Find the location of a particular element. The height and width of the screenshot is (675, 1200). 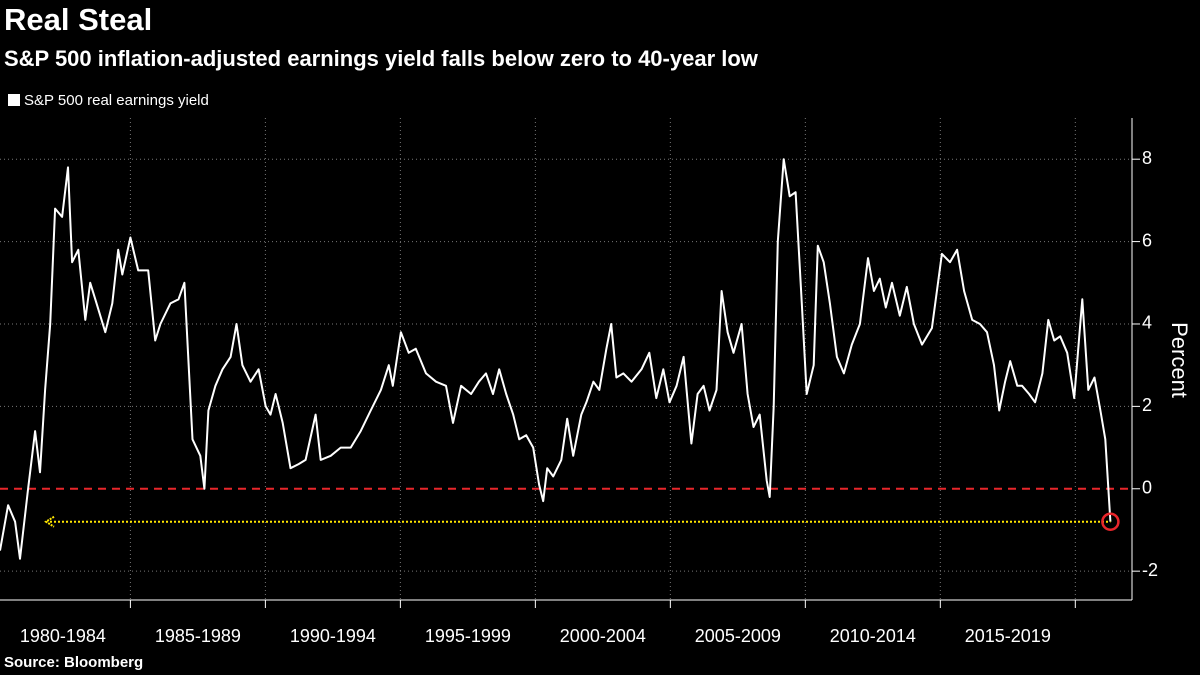

legend-swatch is located at coordinates (14, 100).